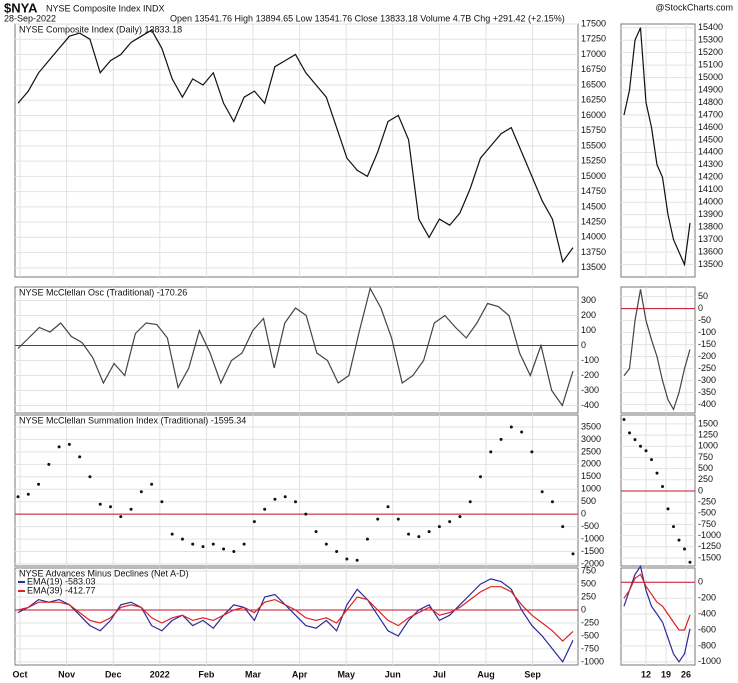 Image resolution: width=738 pixels, height=683 pixels. Describe the element at coordinates (591, 451) in the screenshot. I see `y-tick-label: 2500` at that location.